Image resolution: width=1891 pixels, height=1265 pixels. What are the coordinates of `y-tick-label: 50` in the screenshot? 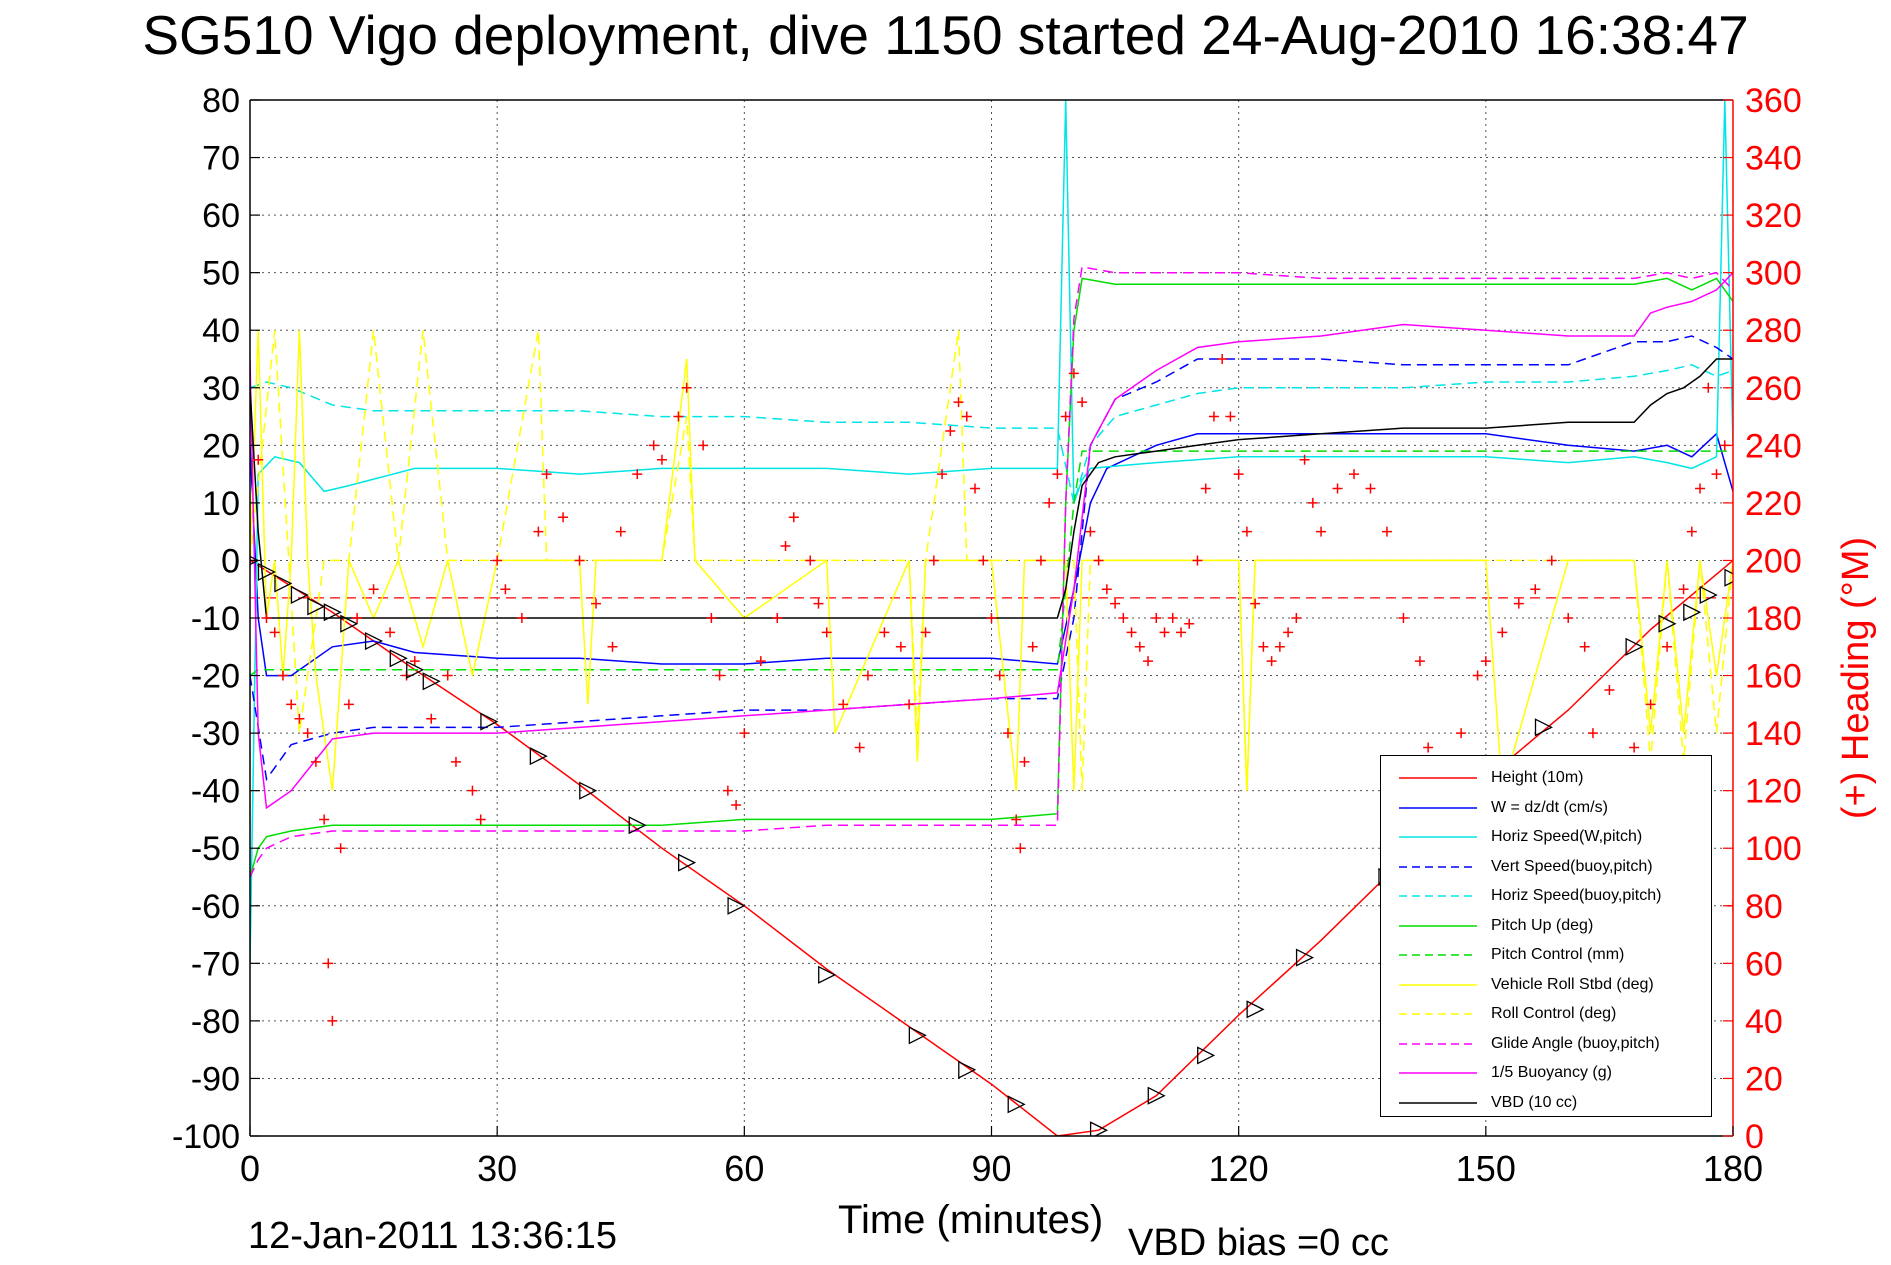 It's located at (221, 274).